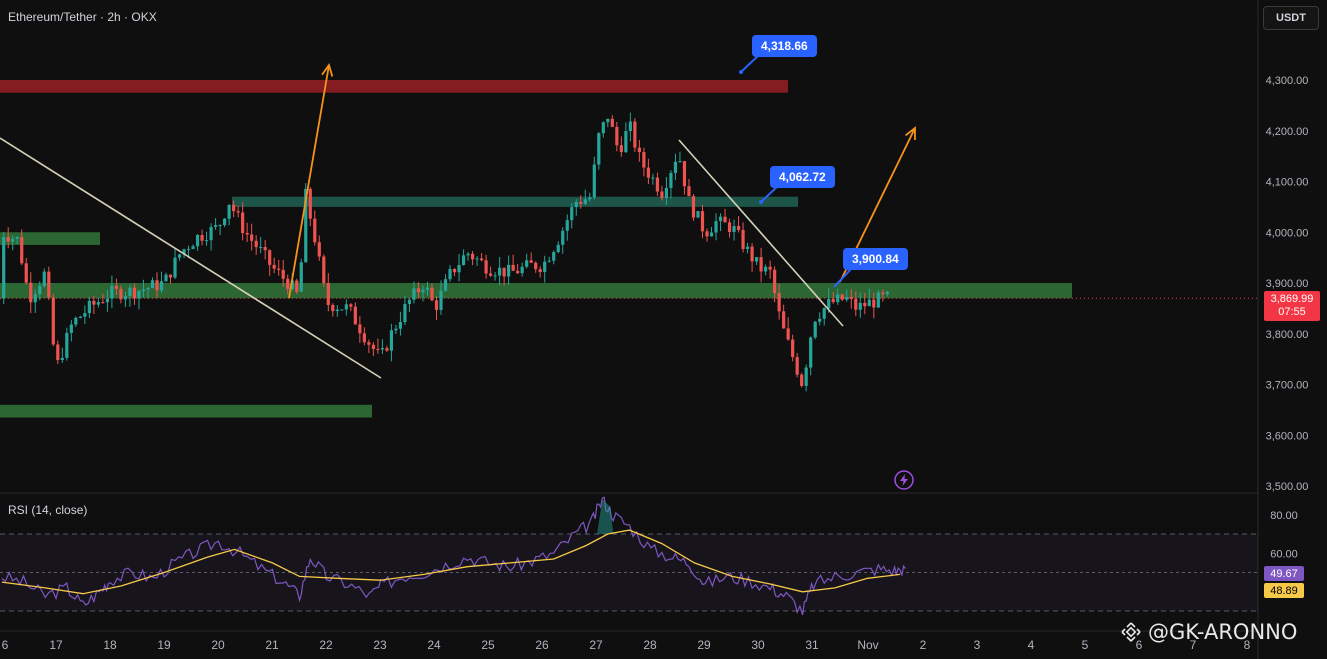 The height and width of the screenshot is (659, 1327). What do you see at coordinates (784, 46) in the screenshot?
I see `price-callout-high: 4,318.66` at bounding box center [784, 46].